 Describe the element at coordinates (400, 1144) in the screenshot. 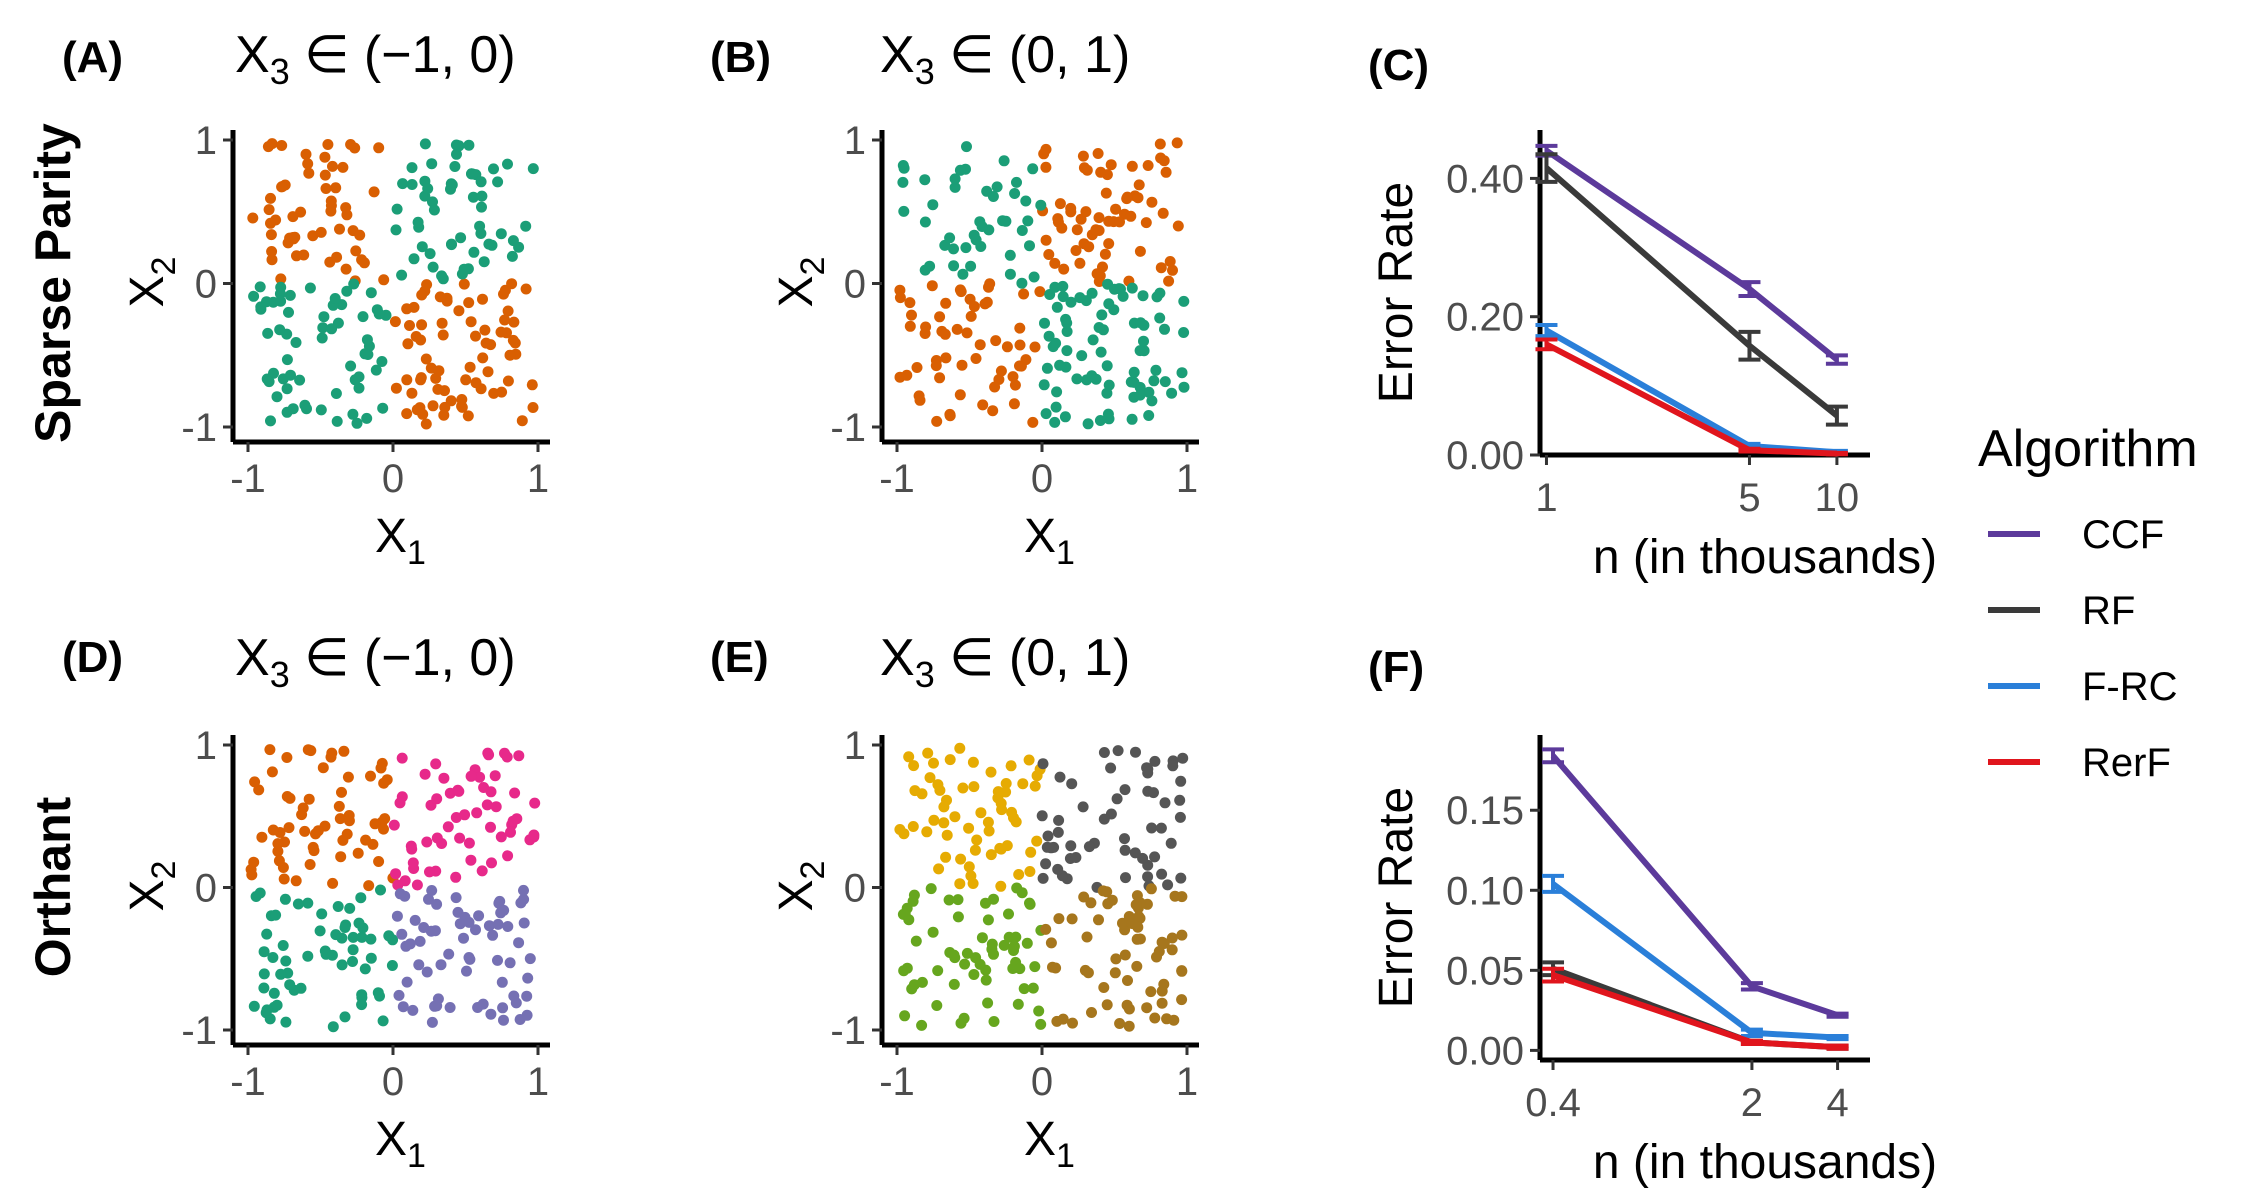

I see `x-axis-title: X1` at that location.